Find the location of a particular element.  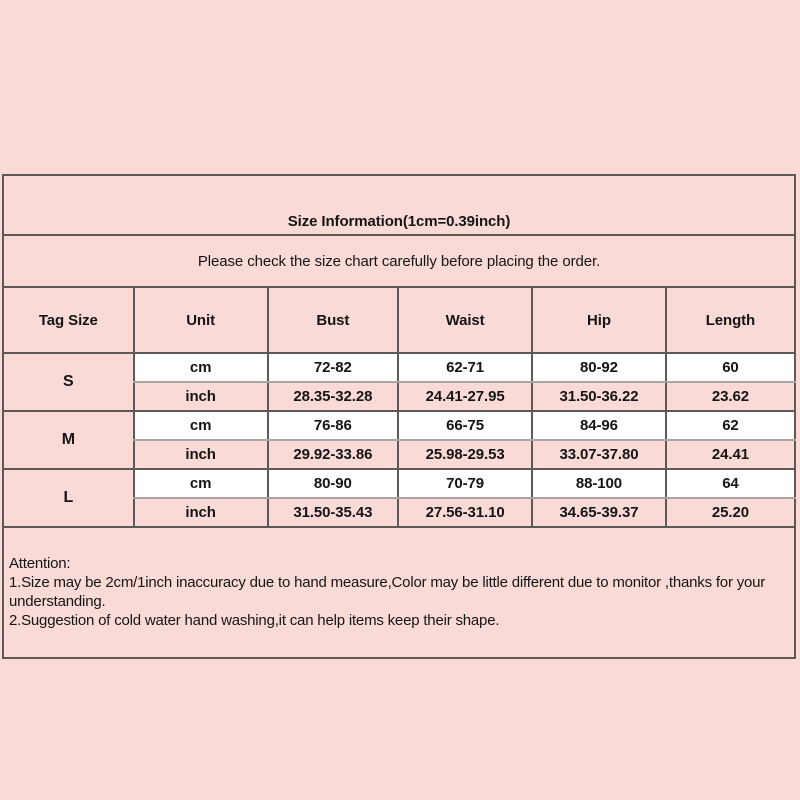

value-cell: 29.92-33.86 is located at coordinates (332, 455).